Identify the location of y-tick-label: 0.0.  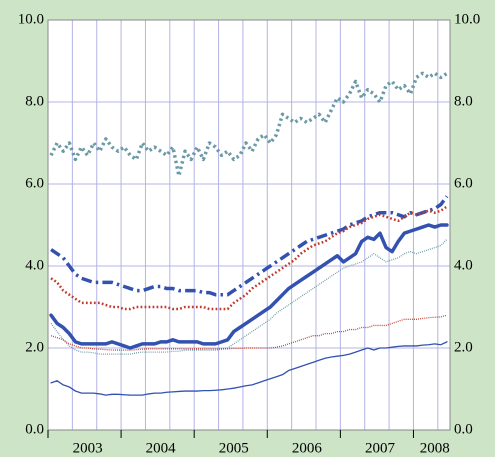
(34, 429).